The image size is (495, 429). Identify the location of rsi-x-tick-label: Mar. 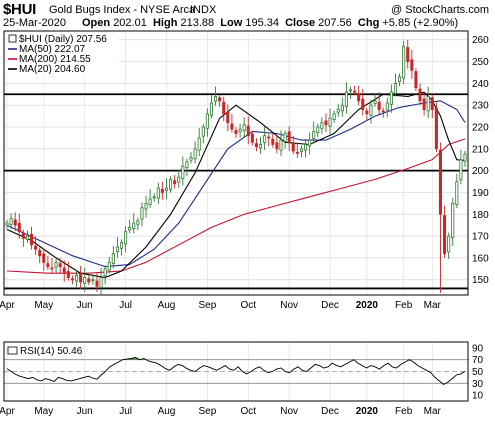
(433, 411).